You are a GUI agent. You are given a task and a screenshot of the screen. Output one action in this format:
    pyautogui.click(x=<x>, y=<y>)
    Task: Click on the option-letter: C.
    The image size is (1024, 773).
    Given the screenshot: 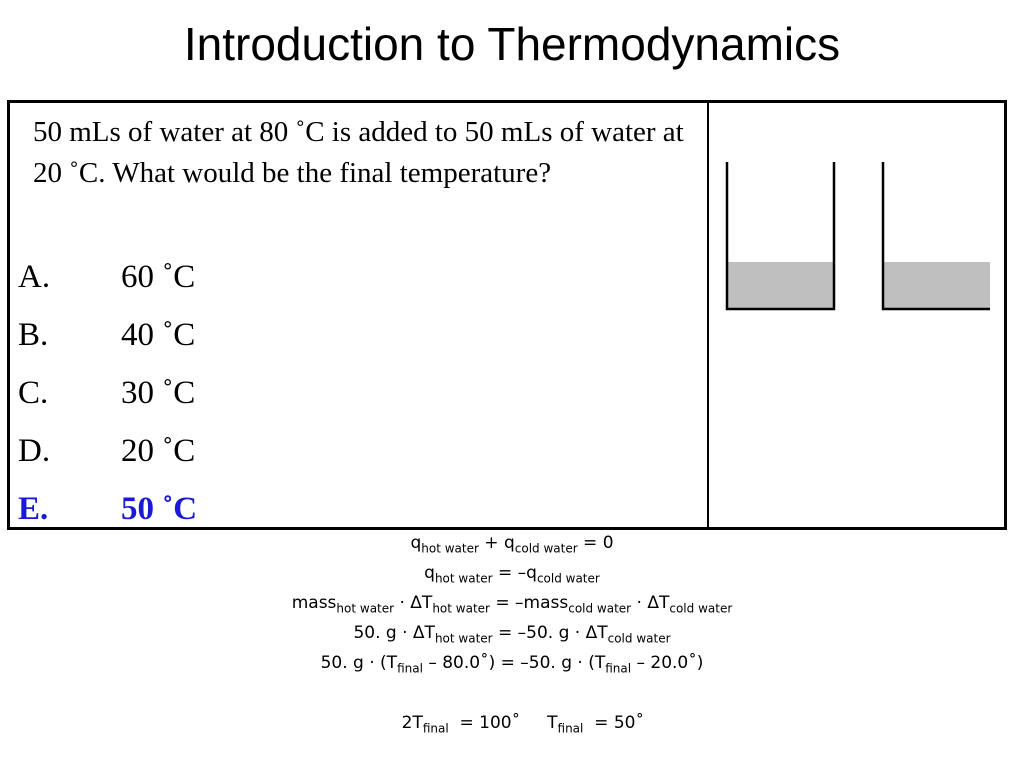 What is the action you would take?
    pyautogui.click(x=33, y=393)
    